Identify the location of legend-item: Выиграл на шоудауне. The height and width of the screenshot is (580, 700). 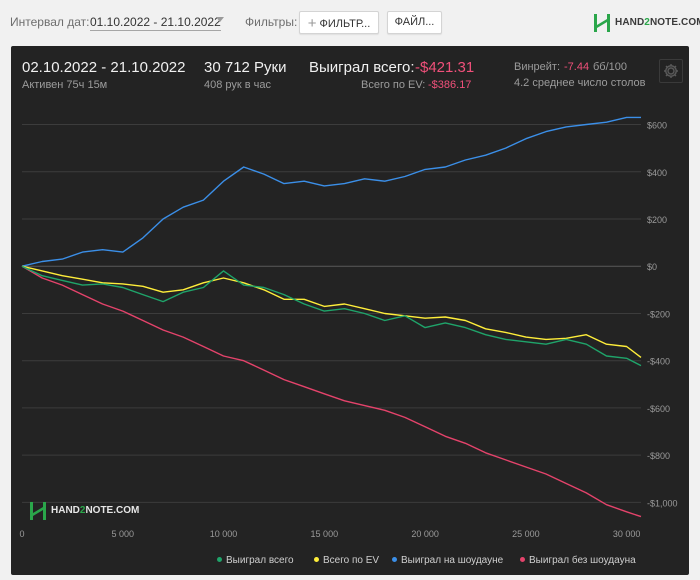
(447, 560).